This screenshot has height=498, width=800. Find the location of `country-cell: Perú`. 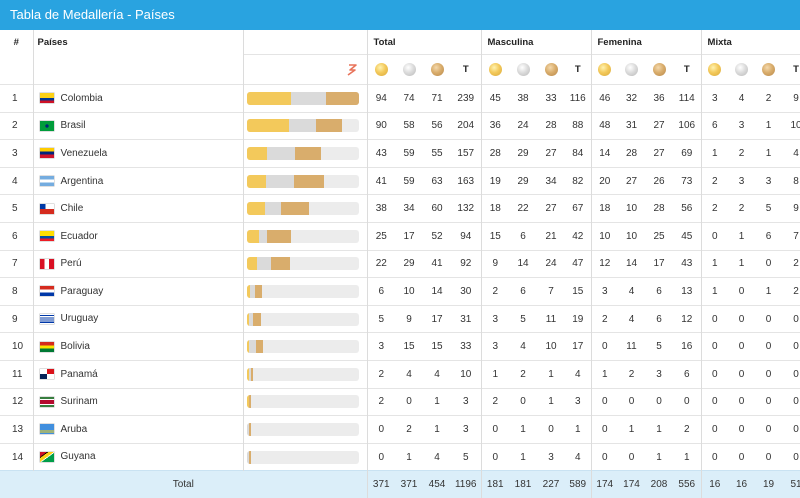

country-cell: Perú is located at coordinates (138, 263).